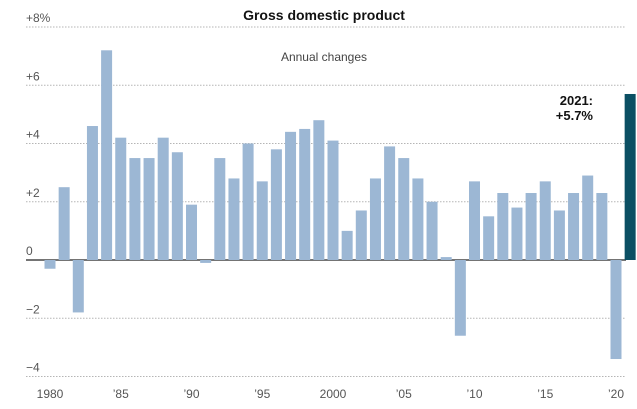  Describe the element at coordinates (324, 57) in the screenshot. I see `chart-subtitle: Annual changes` at that location.